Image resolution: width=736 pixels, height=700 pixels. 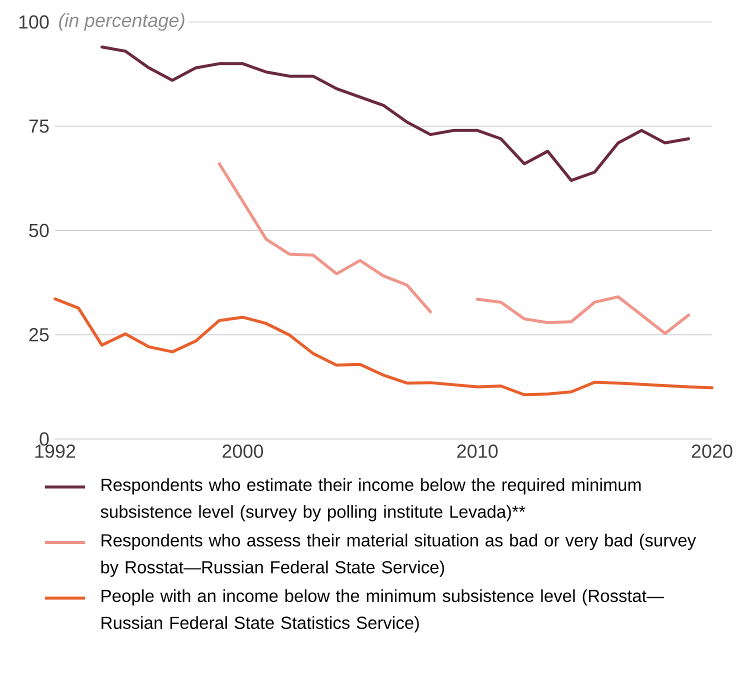 I want to click on y-tick-label: 50, so click(x=39, y=231).